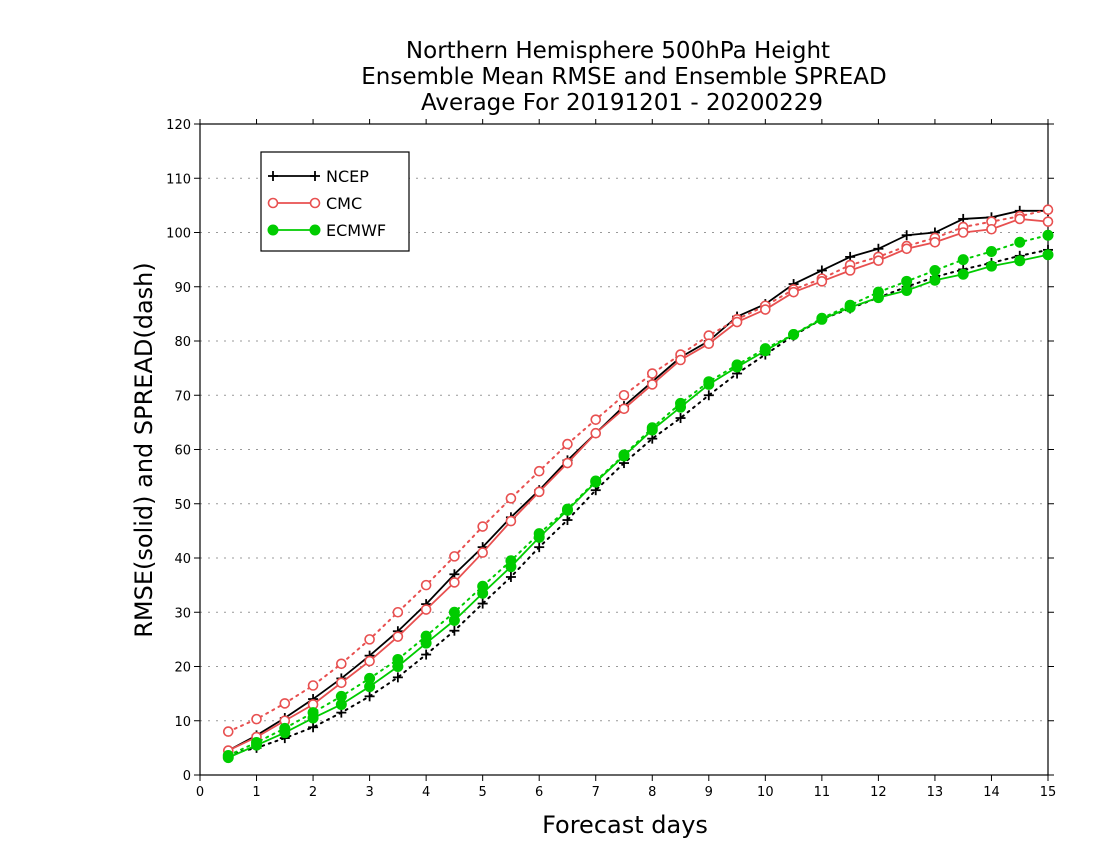 The height and width of the screenshot is (850, 1100). What do you see at coordinates (178, 234) in the screenshot?
I see `y-tick-label-100: 100` at bounding box center [178, 234].